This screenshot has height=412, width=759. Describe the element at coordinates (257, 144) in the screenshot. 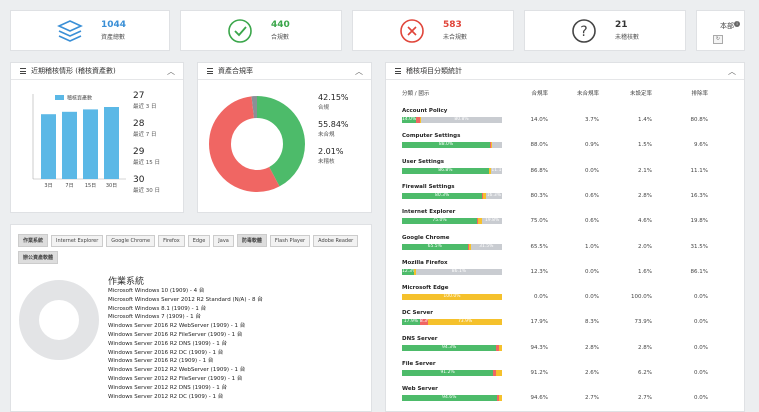

I see `compliance-donut` at that location.